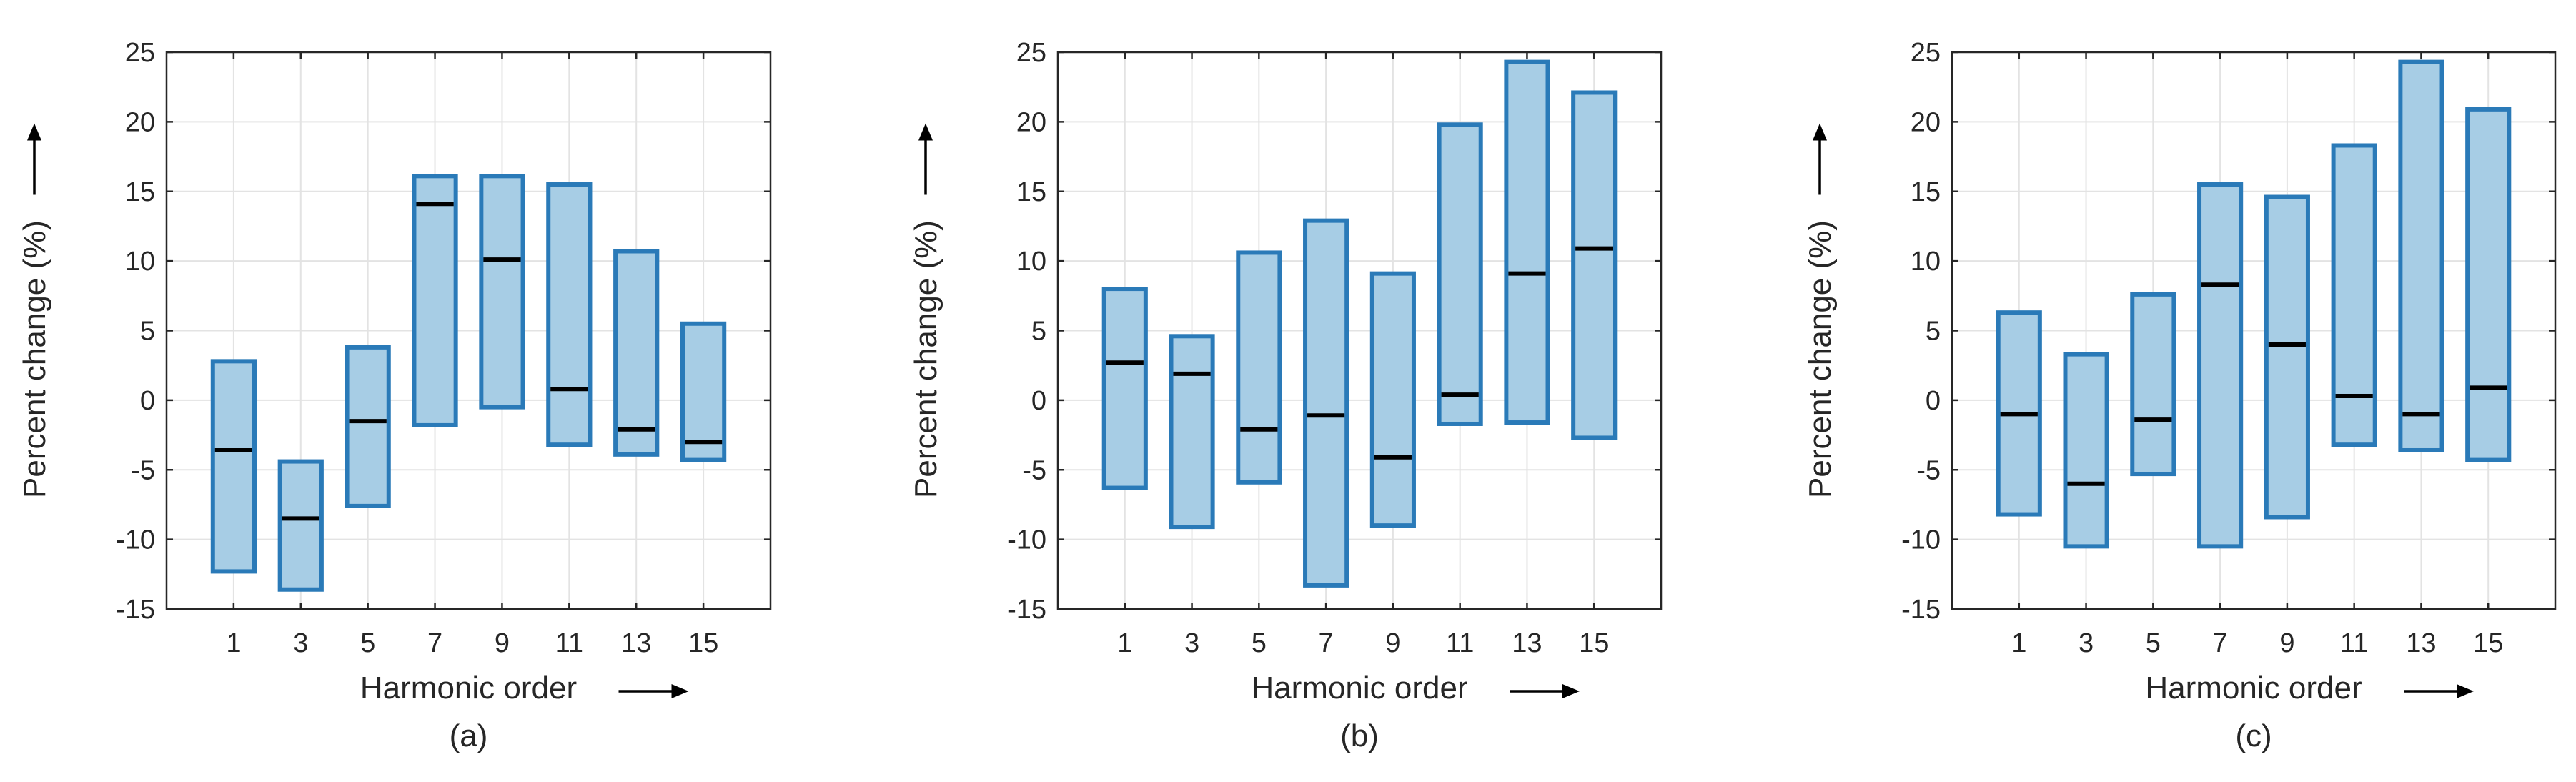 The width and height of the screenshot is (2576, 782). I want to click on panel-caption: (c), so click(2253, 735).